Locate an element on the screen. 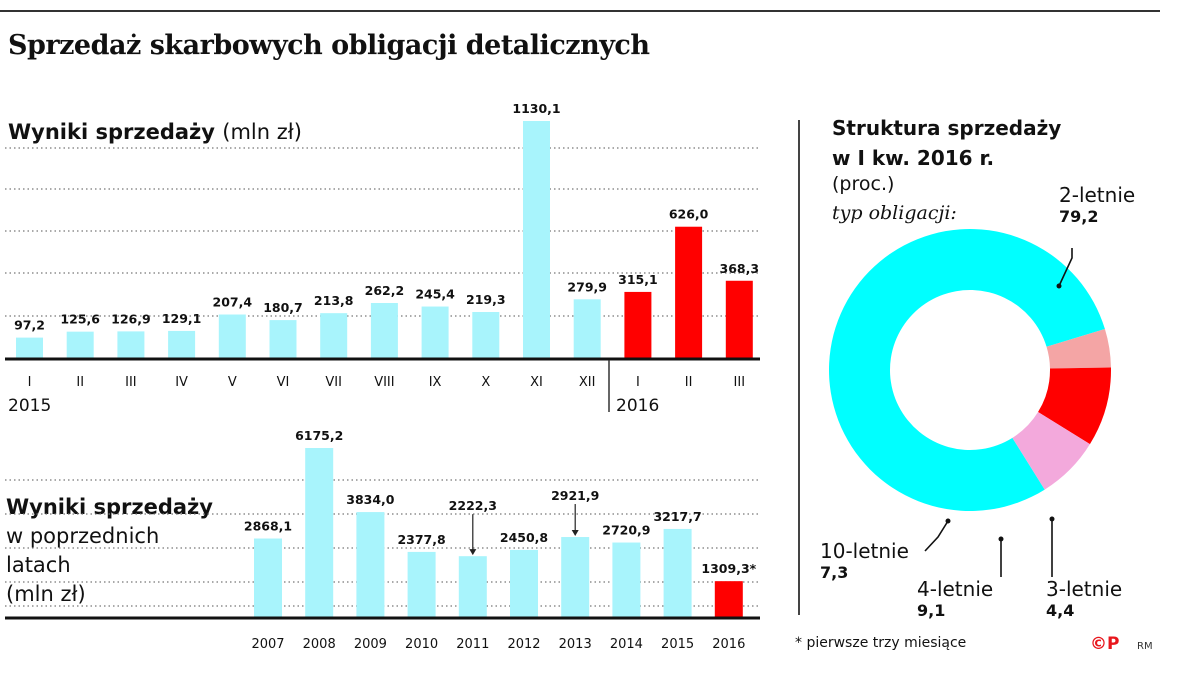  lower-tick-label-5: 2012 is located at coordinates (523, 644).